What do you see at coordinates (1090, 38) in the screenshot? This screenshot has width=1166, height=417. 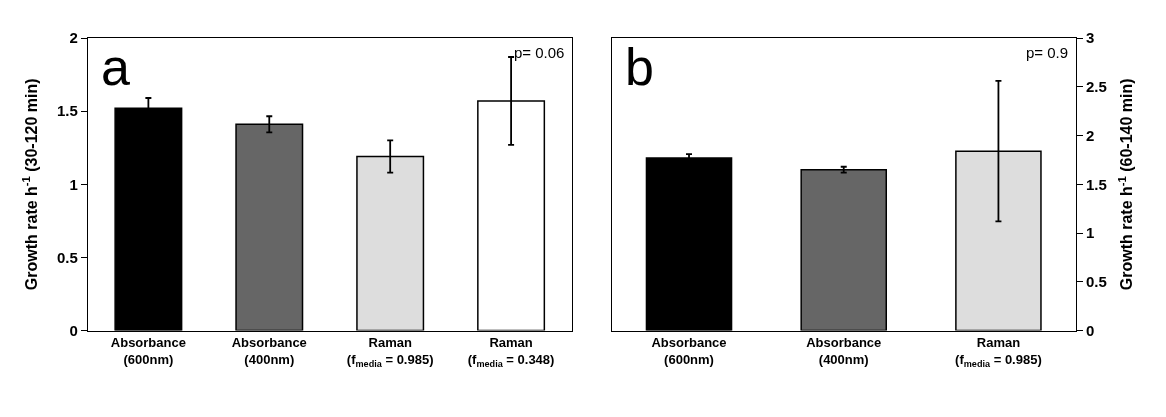 I see `y2-tick-label: 3` at bounding box center [1090, 38].